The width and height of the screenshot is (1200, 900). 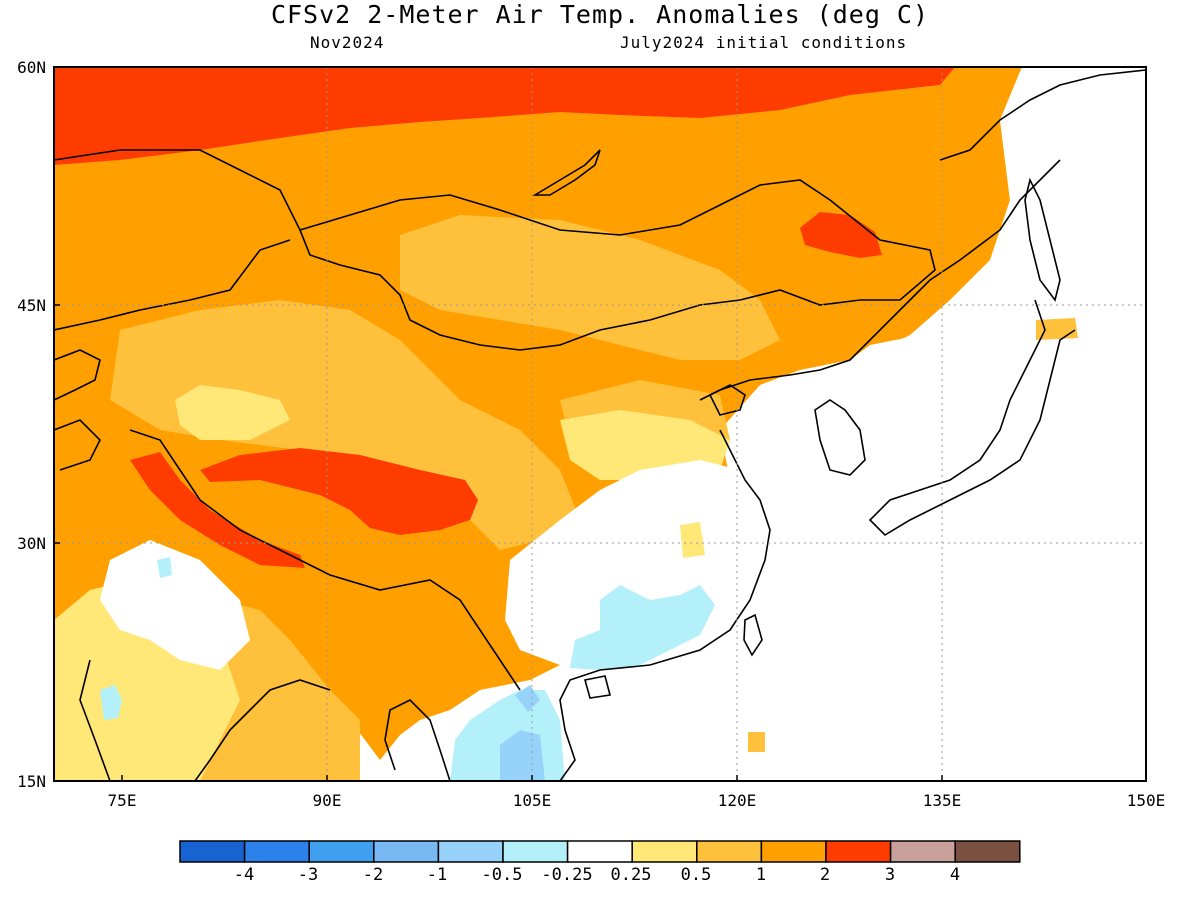 I want to click on colorbar-labels: -4 -3 -2 -1 -0.5 -0.25 0.25 0.5 1 2 3 4, so click(x=597, y=875).